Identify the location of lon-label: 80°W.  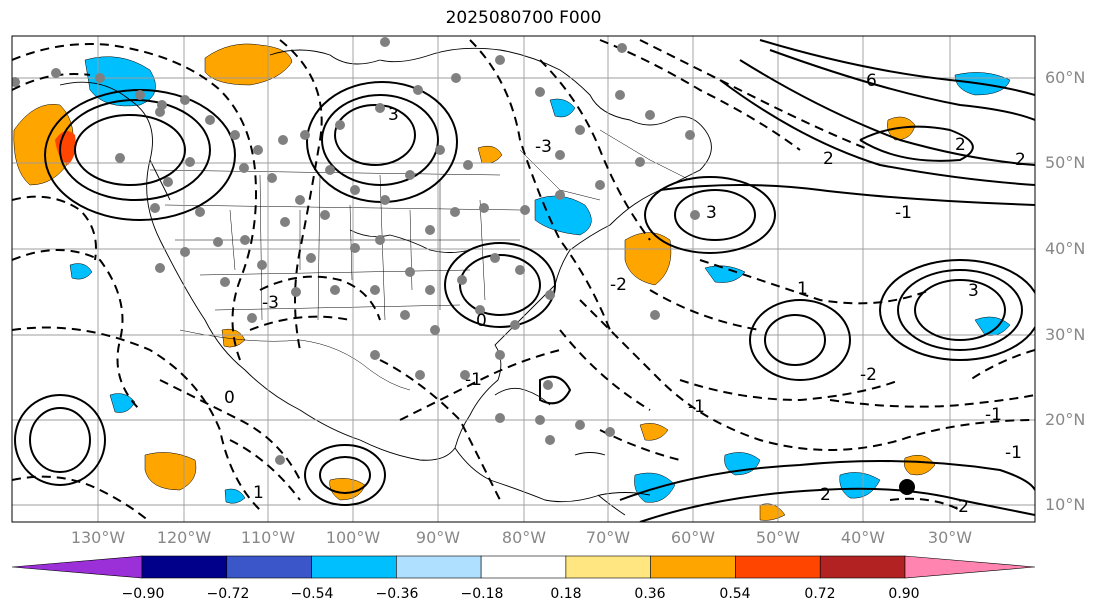
(524, 537).